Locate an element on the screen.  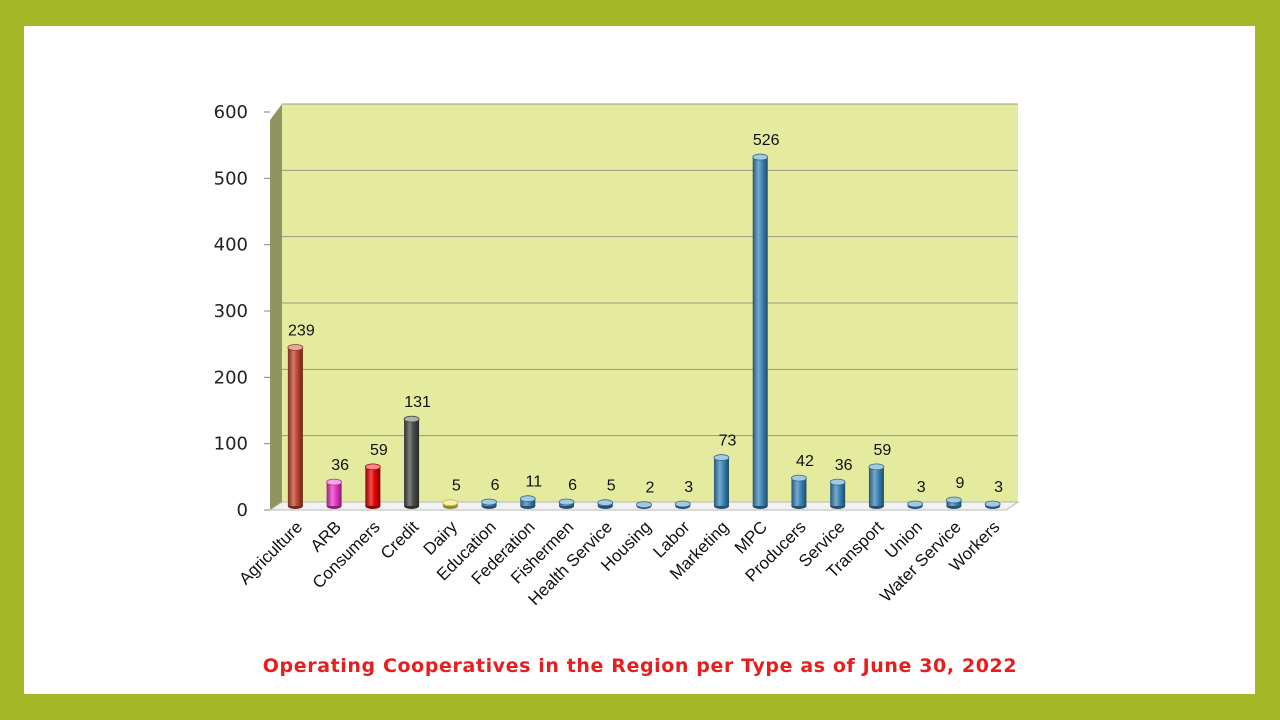
data-label: 42 is located at coordinates (805, 461).